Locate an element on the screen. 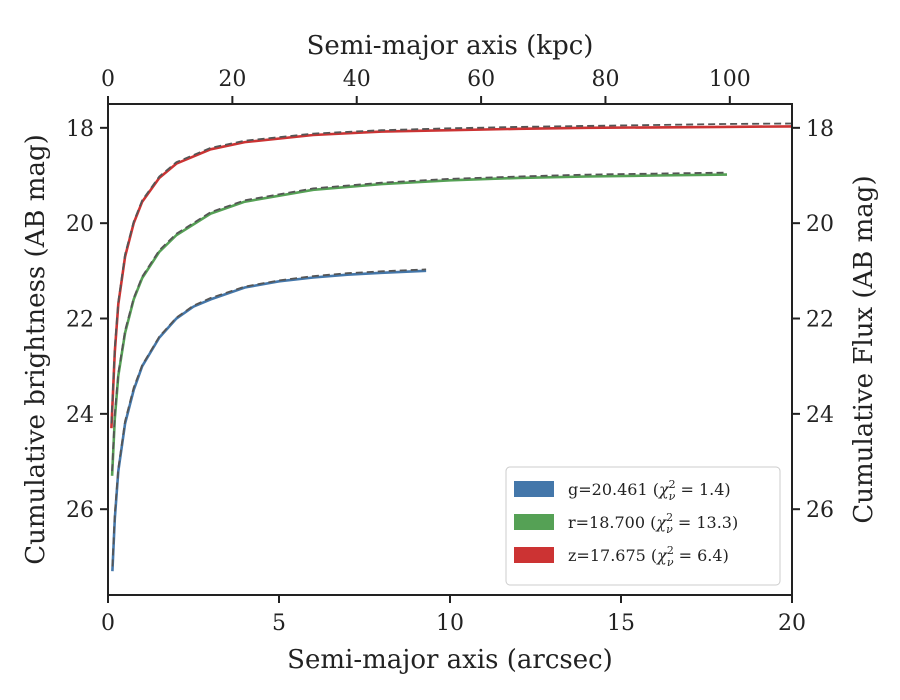 This screenshot has height=700, width=900. right-y-tick-label: 20 is located at coordinates (820, 224).